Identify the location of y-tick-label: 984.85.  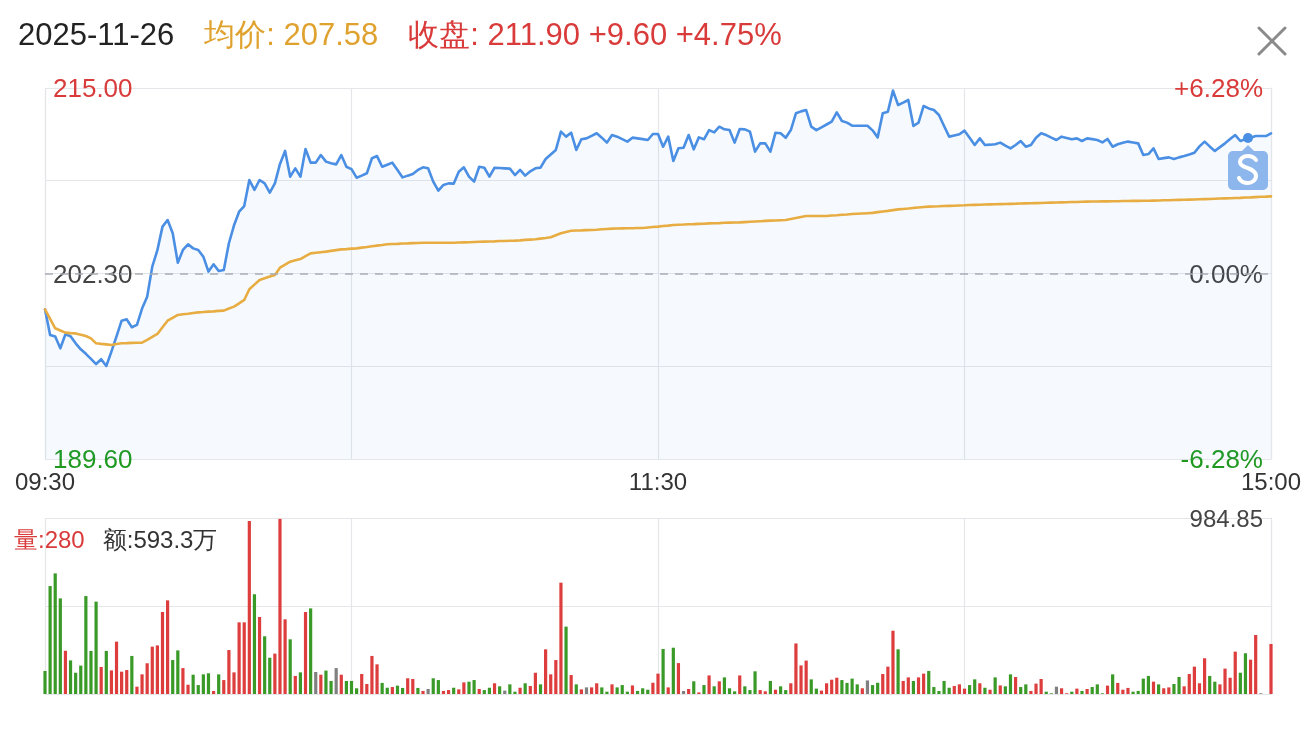
(1226, 518).